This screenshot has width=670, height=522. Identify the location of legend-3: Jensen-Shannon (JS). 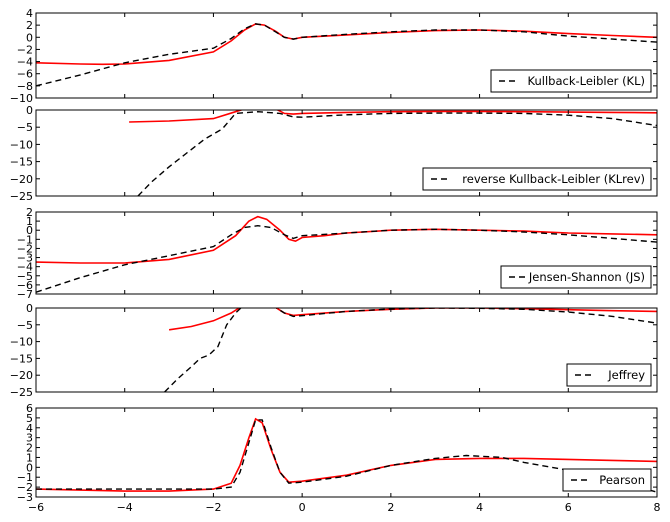
(576, 277).